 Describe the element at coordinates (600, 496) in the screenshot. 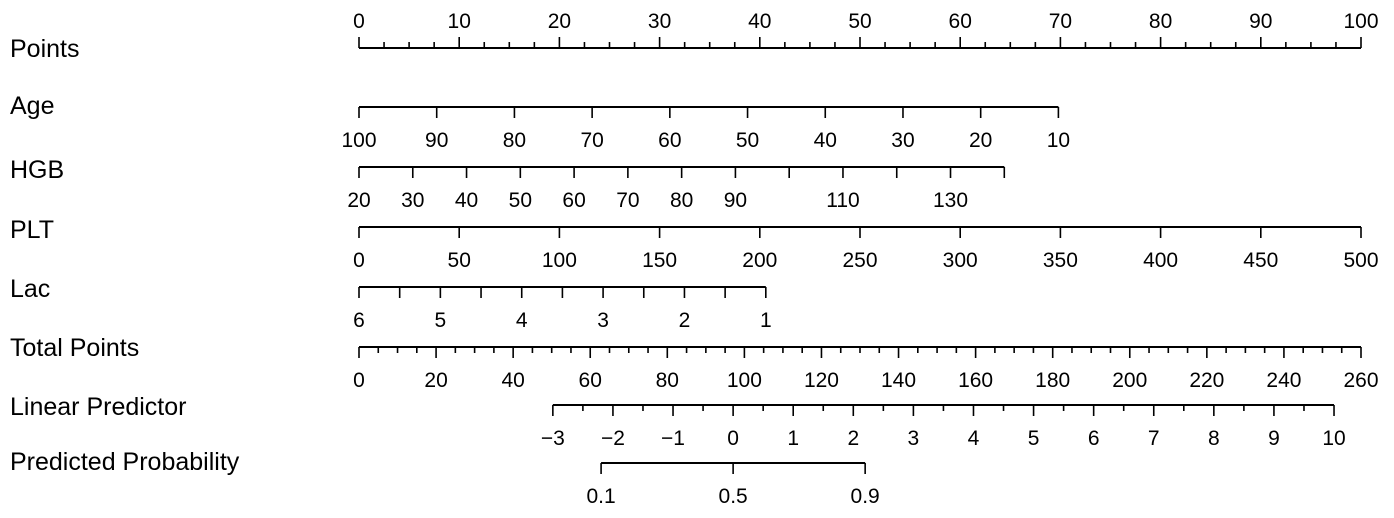

I see `tick-label-predicted-probability: 0.1` at that location.